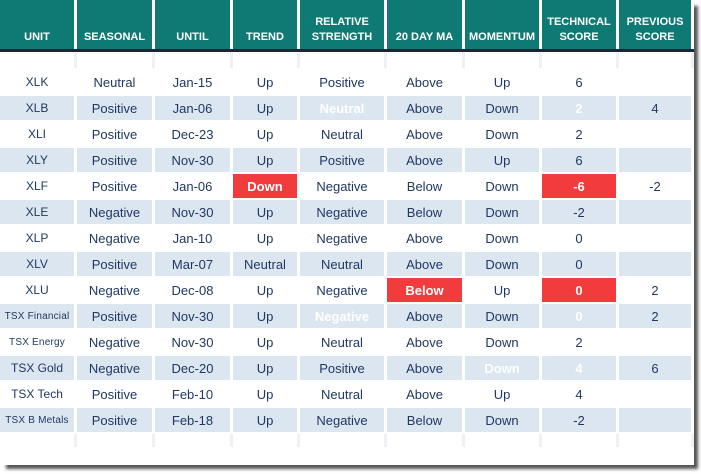 This screenshot has height=474, width=701. Describe the element at coordinates (192, 24) in the screenshot. I see `header-cell-until: UNTIL` at that location.